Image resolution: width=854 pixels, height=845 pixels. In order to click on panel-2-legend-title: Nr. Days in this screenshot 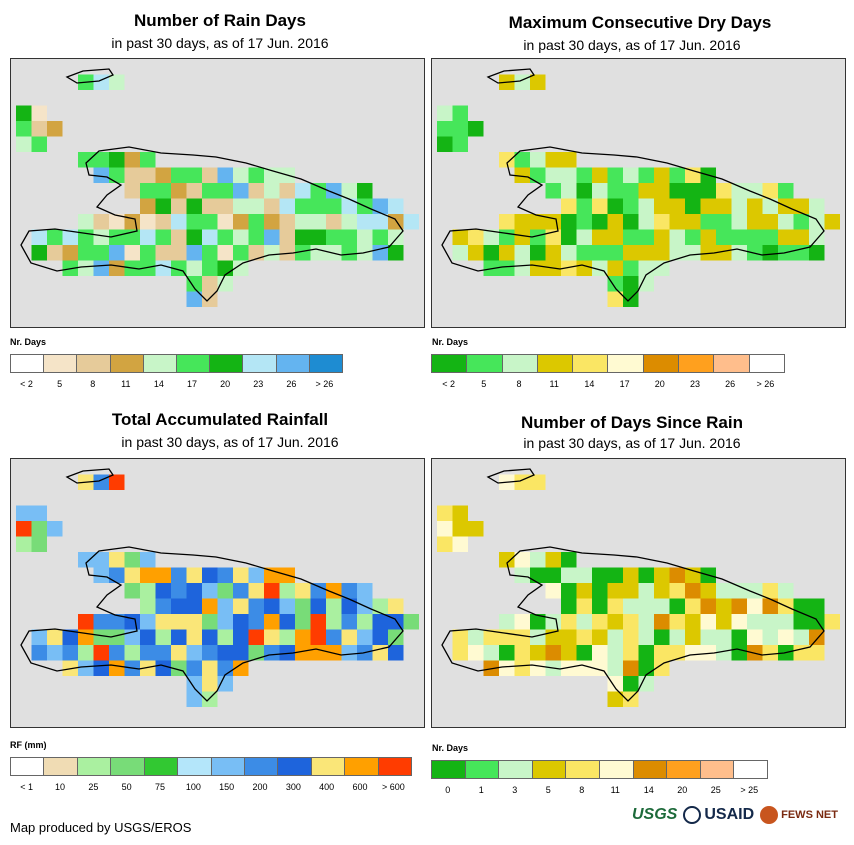, I will do `click(450, 342)`.